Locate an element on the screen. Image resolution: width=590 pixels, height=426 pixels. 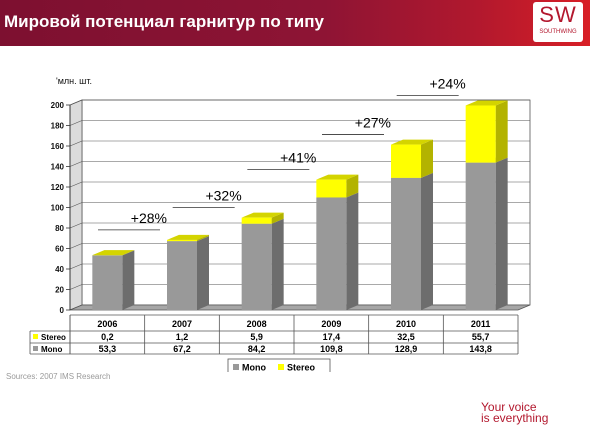
chart-legend: Mono Stereo is located at coordinates (279, 365).